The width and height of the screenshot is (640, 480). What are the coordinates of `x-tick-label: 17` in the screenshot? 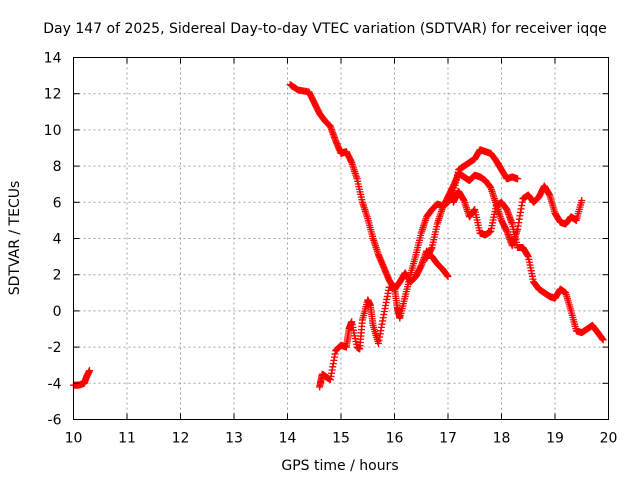 It's located at (448, 439).